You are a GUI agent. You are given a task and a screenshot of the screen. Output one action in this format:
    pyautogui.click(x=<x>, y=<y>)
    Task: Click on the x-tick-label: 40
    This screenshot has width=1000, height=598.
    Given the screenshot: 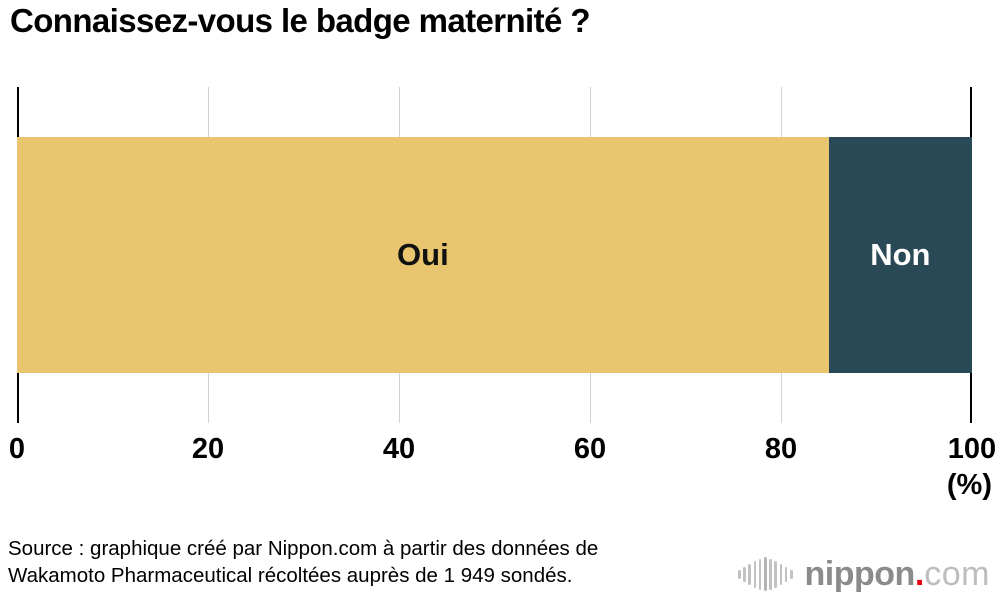 What is the action you would take?
    pyautogui.click(x=399, y=449)
    